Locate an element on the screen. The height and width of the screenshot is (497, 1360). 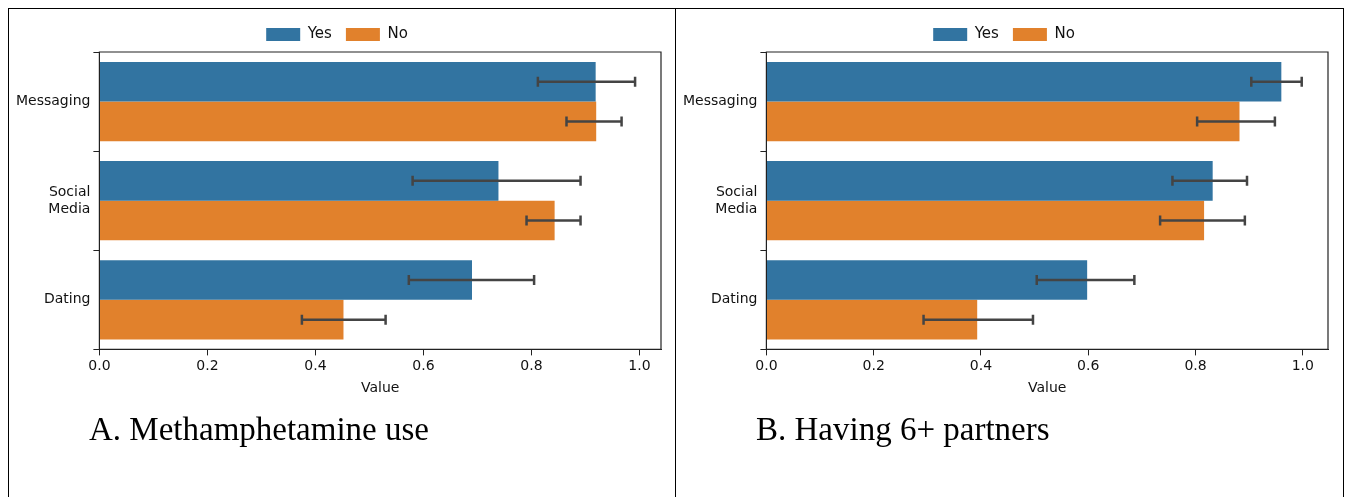
text: B. Having 6+ partners is located at coordinates (903, 429).